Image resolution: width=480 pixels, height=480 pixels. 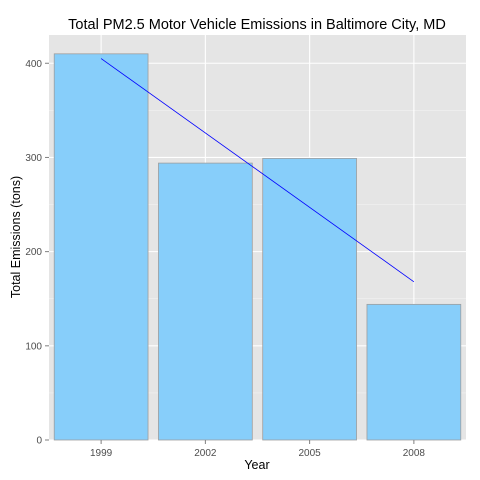 What do you see at coordinates (33, 346) in the screenshot?
I see `y-tick-label: 100` at bounding box center [33, 346].